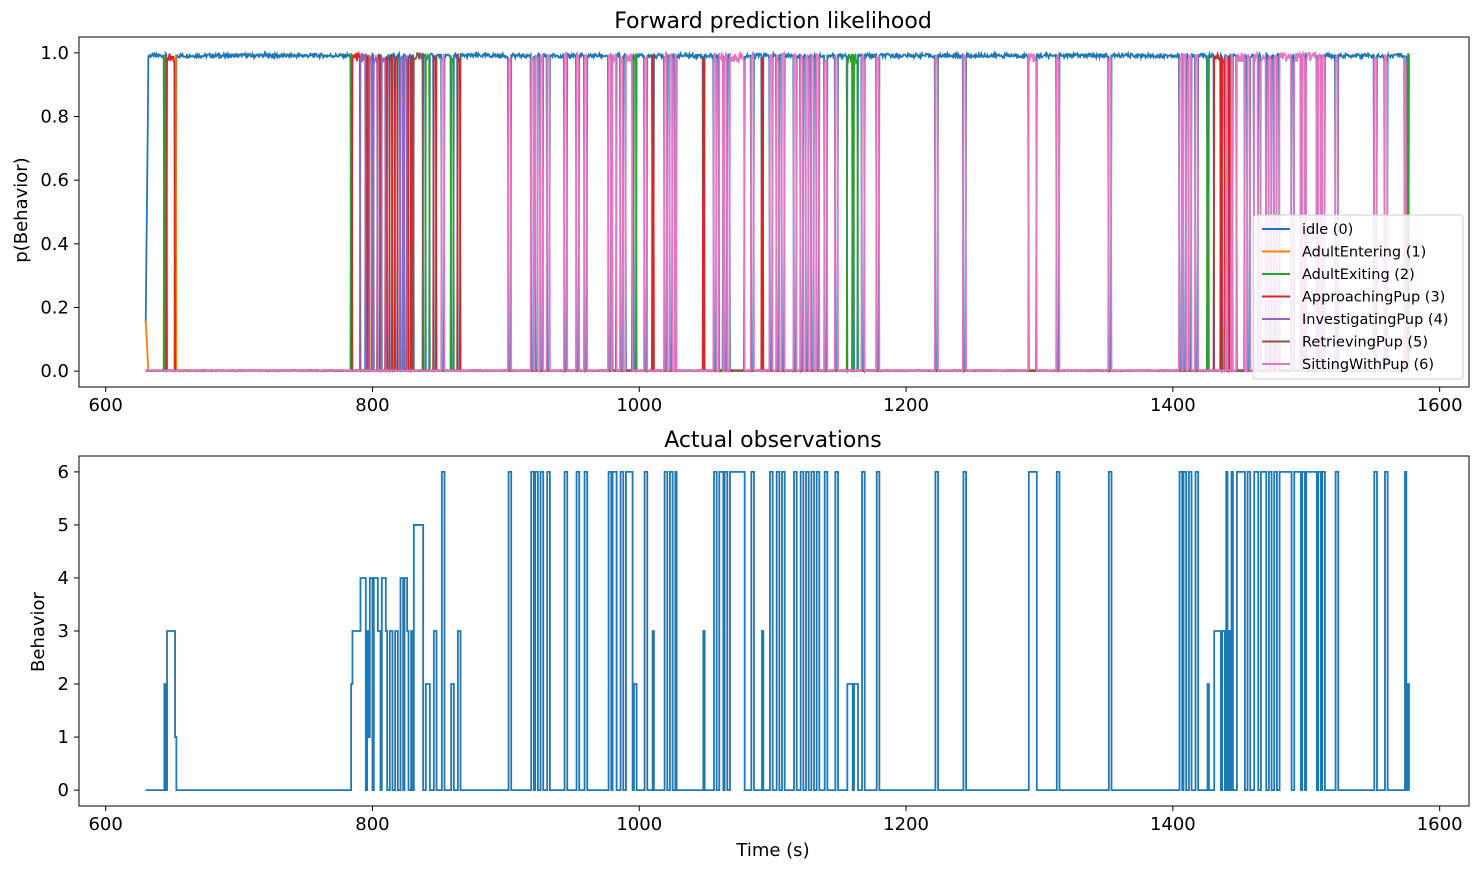  Describe the element at coordinates (54, 180) in the screenshot. I see `prediction-ytick-label: 0.6` at that location.